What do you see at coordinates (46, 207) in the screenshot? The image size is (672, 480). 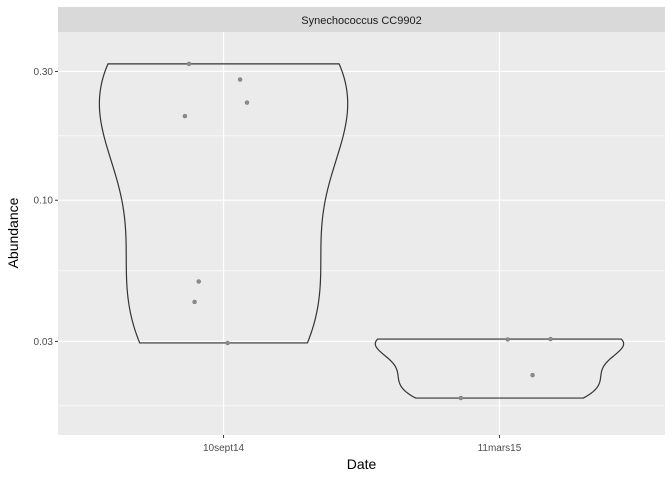 I see `y-axis: 0.03 0.10 0.30` at bounding box center [46, 207].